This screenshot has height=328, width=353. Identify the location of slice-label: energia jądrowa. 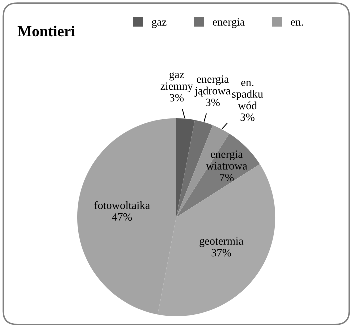
(212, 86).